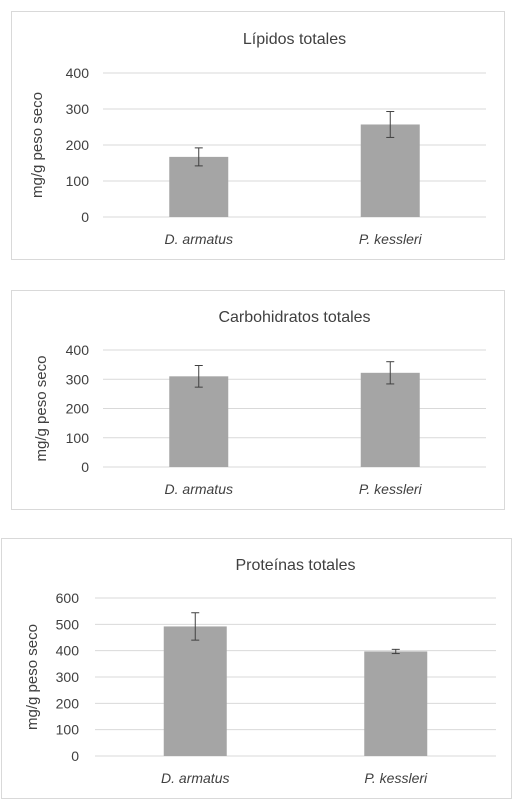  I want to click on y-tick-label: 500, so click(68, 624).